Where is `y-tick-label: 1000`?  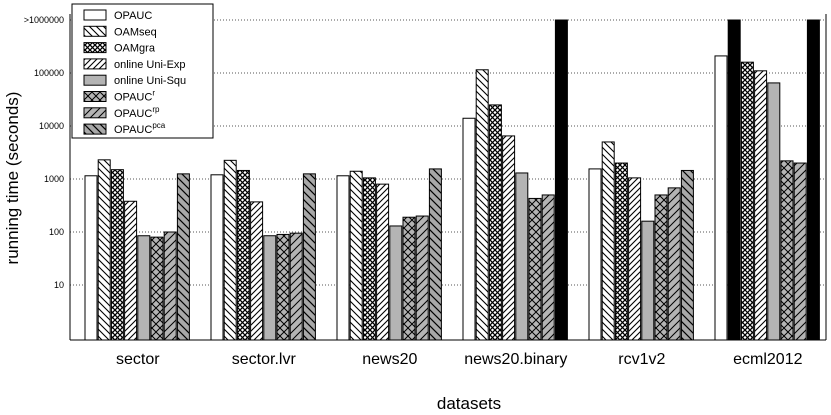
y-tick-label: 1000 is located at coordinates (54, 179).